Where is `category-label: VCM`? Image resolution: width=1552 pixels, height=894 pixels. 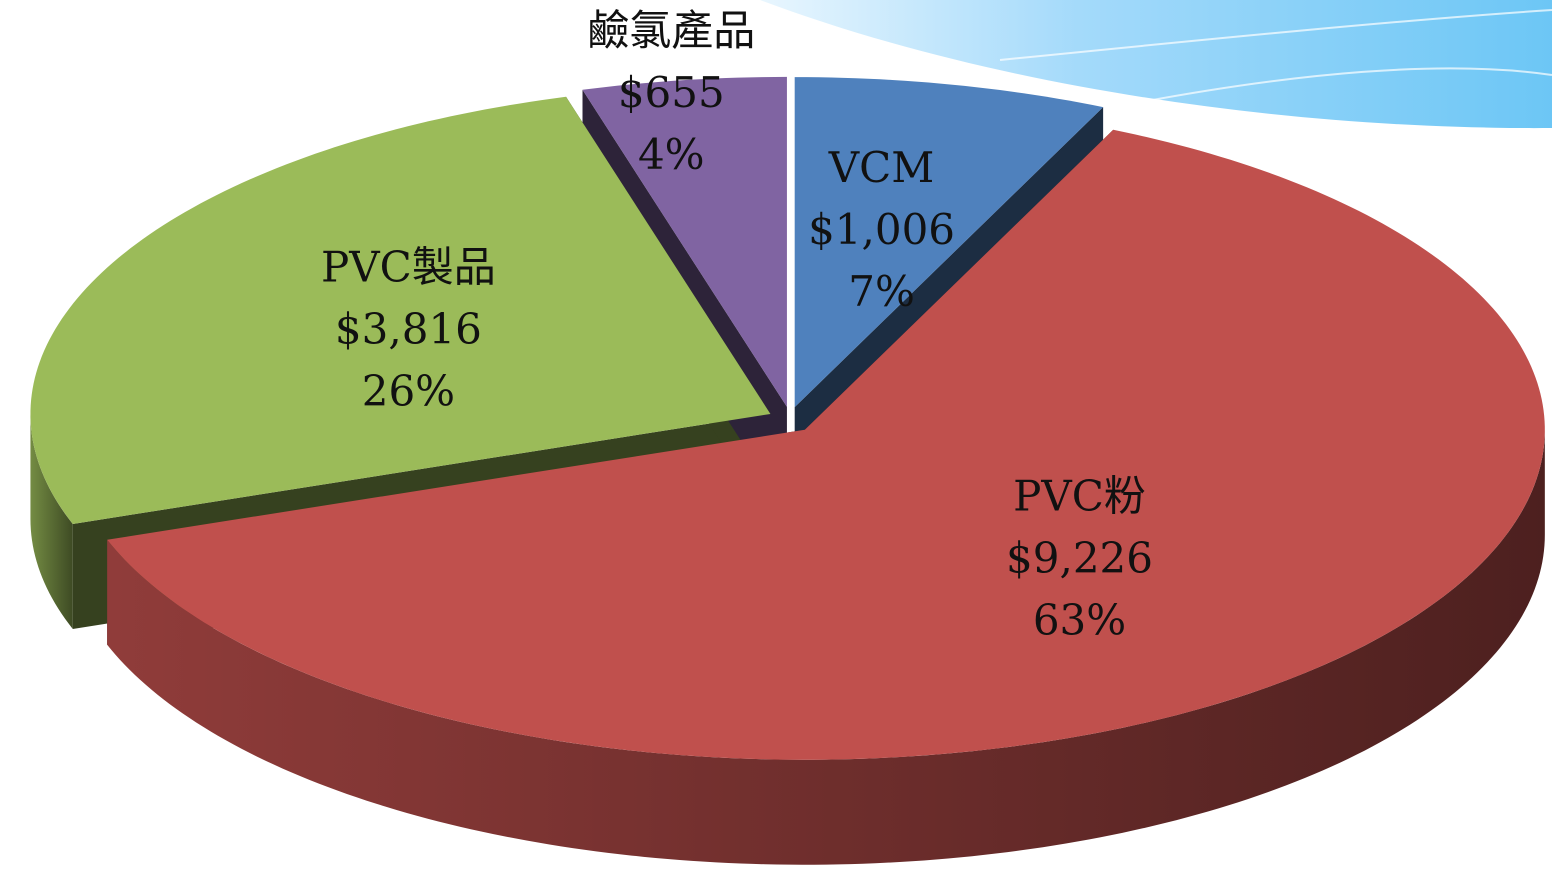
category-label: VCM is located at coordinates (881, 167).